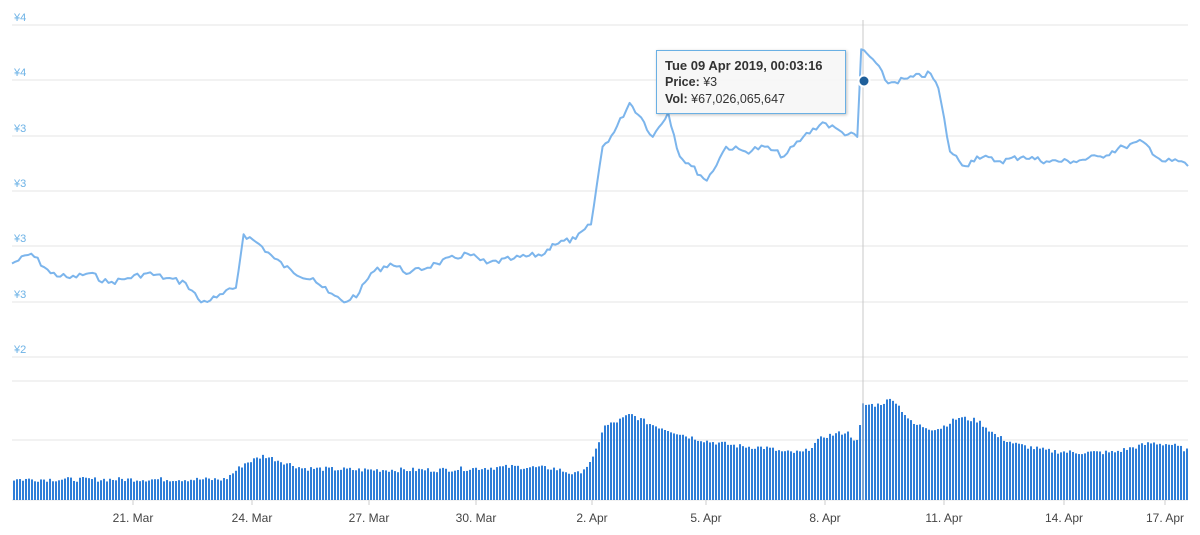  What do you see at coordinates (824, 518) in the screenshot?
I see `x-tick-label: 8. Apr` at bounding box center [824, 518].